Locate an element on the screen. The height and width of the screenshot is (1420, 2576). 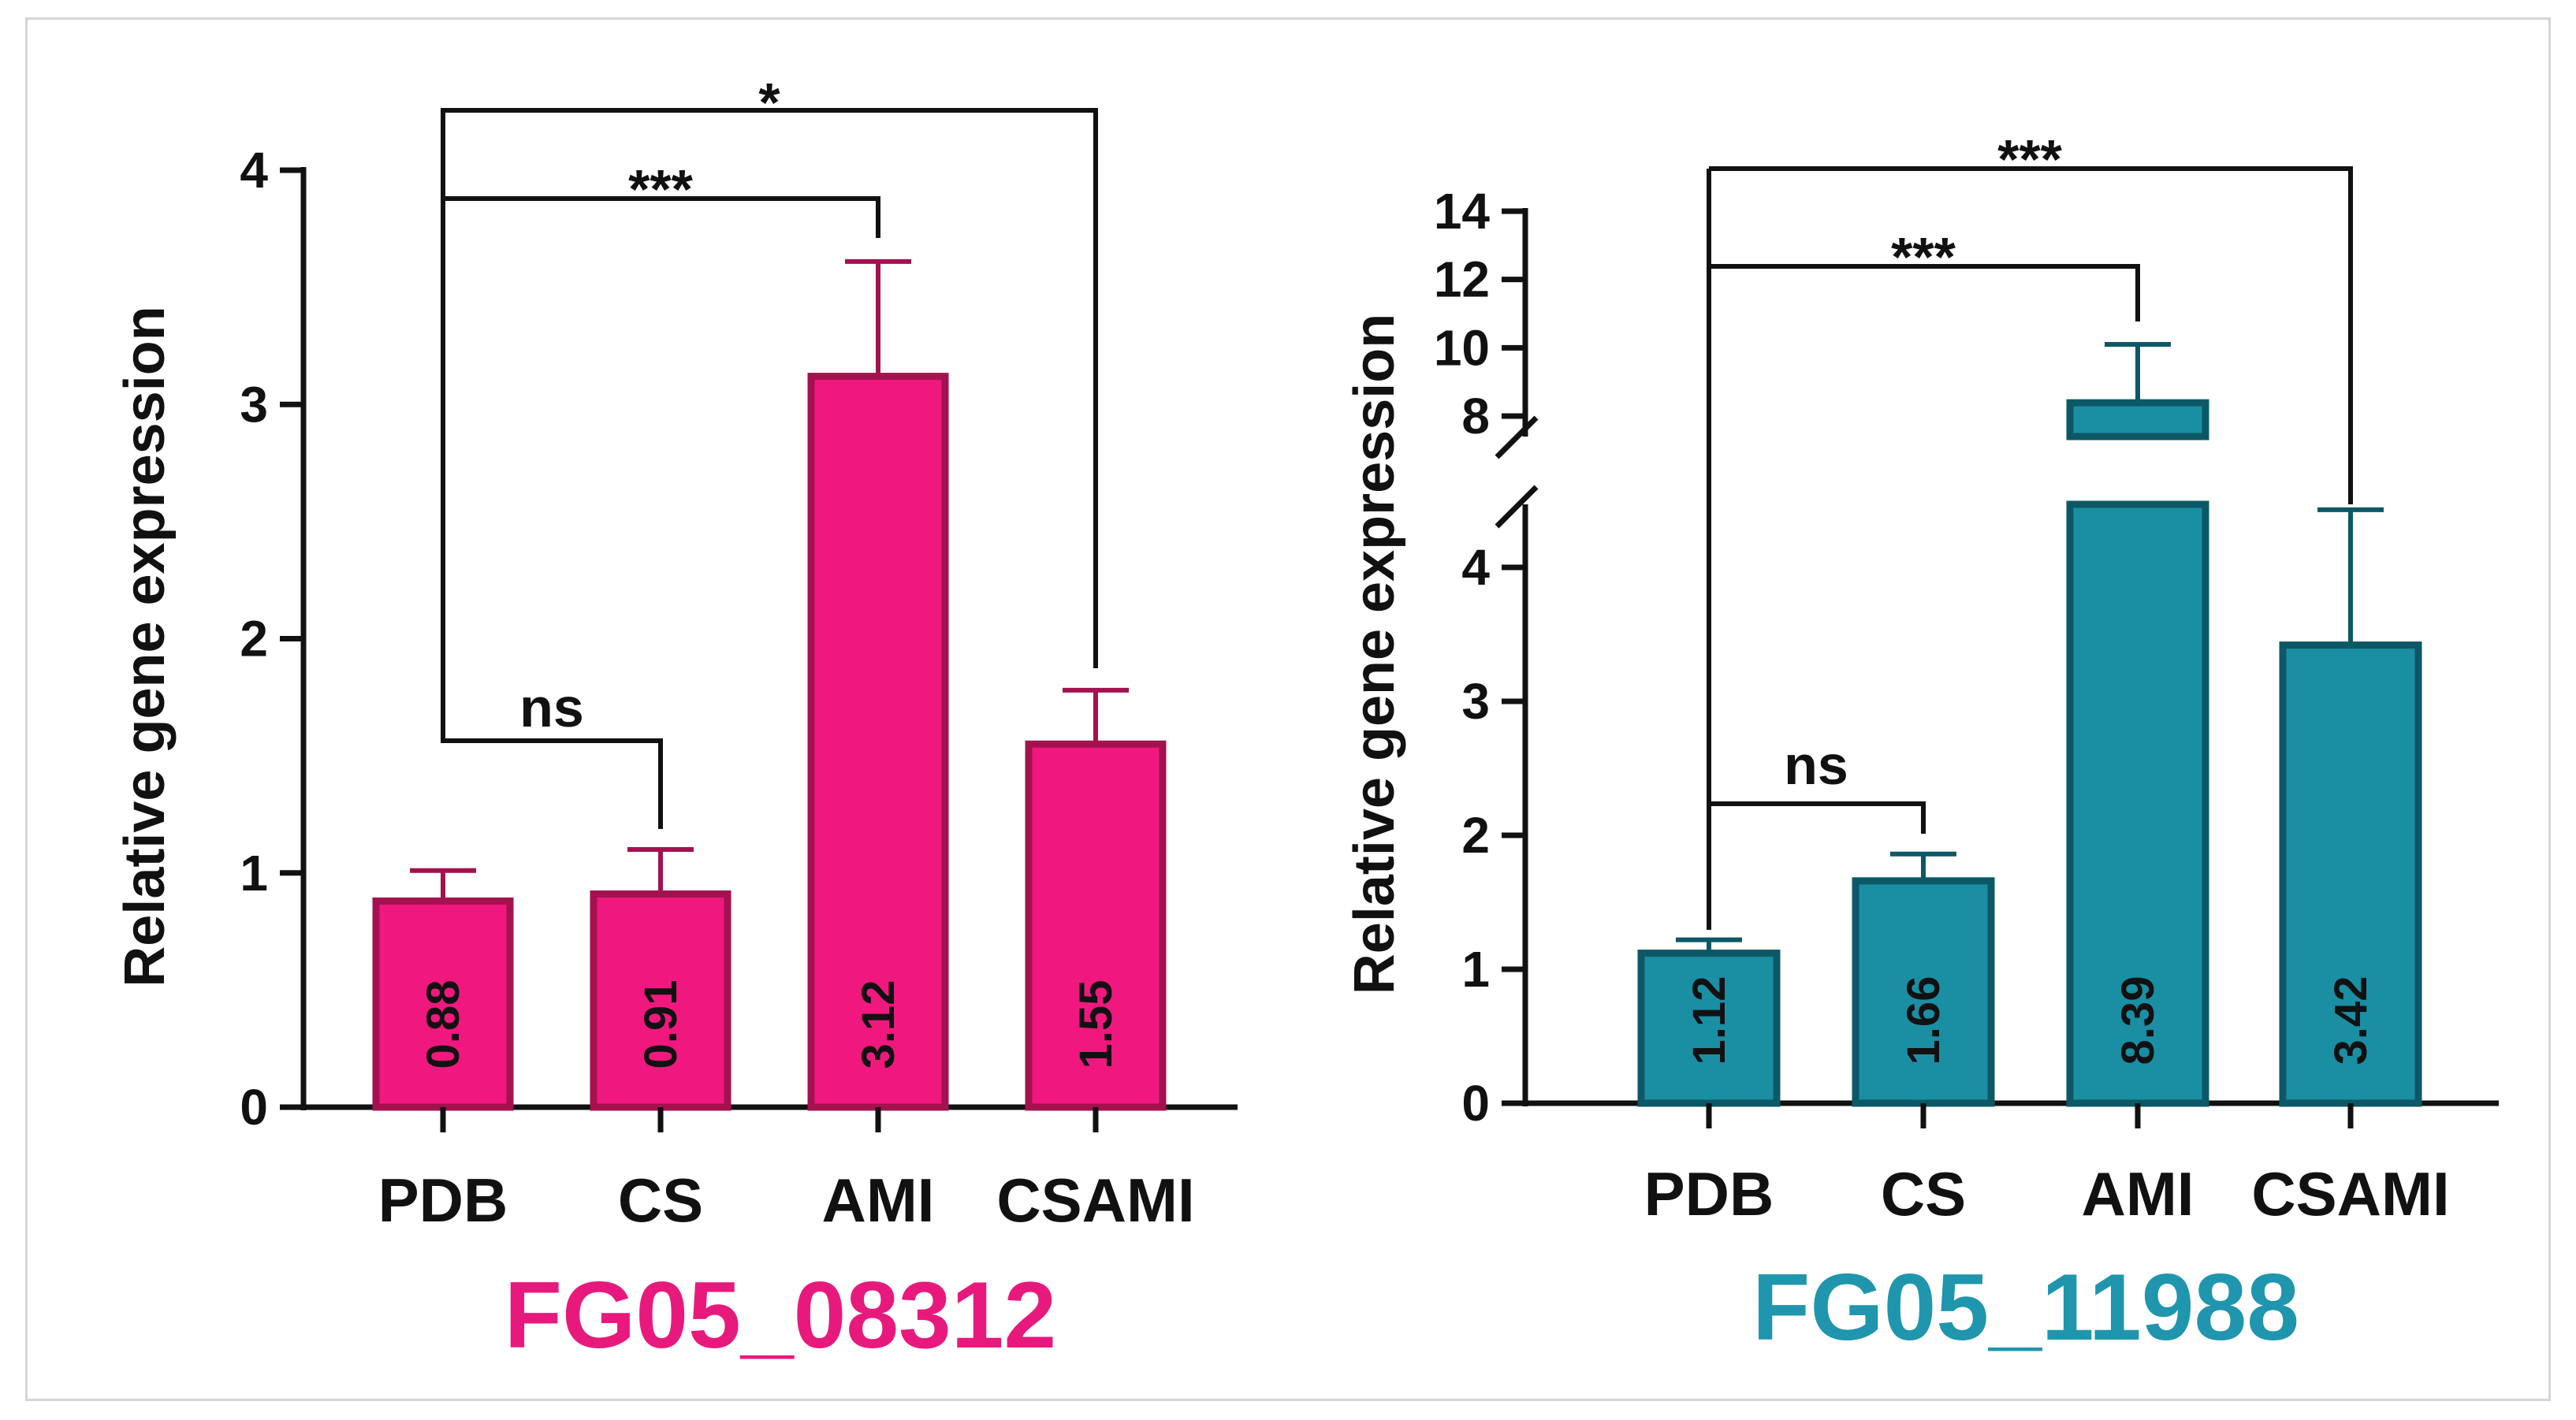
significance-label-pdb-csami: * is located at coordinates (769, 102).